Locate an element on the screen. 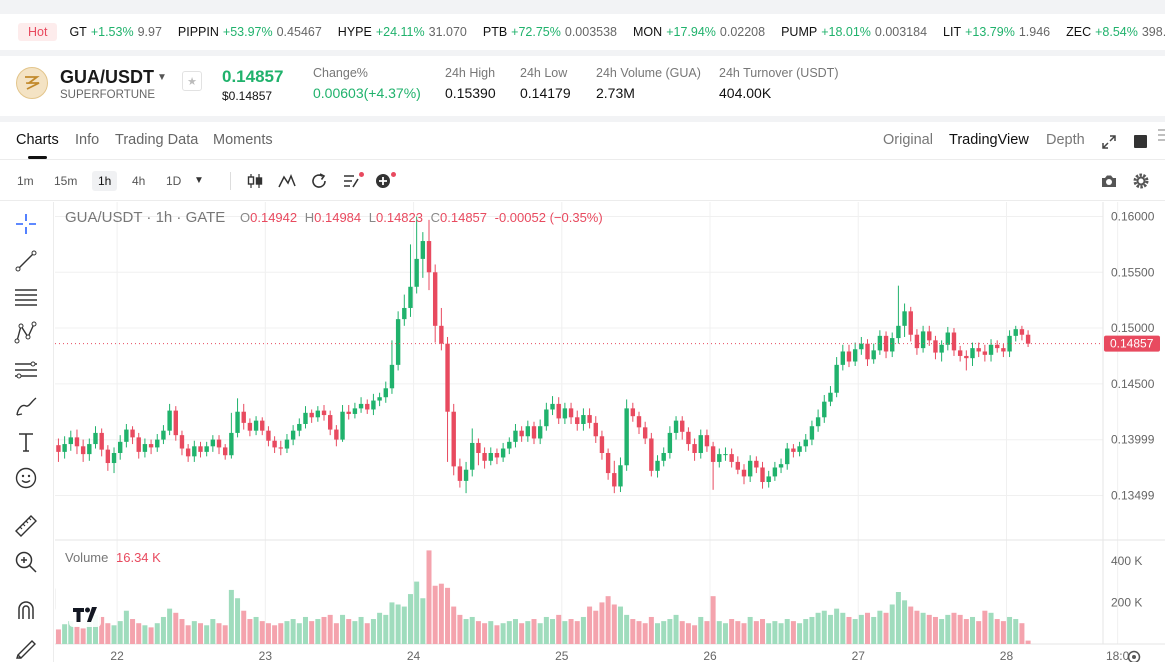  lock-drawings-icon is located at coordinates (26, 647).